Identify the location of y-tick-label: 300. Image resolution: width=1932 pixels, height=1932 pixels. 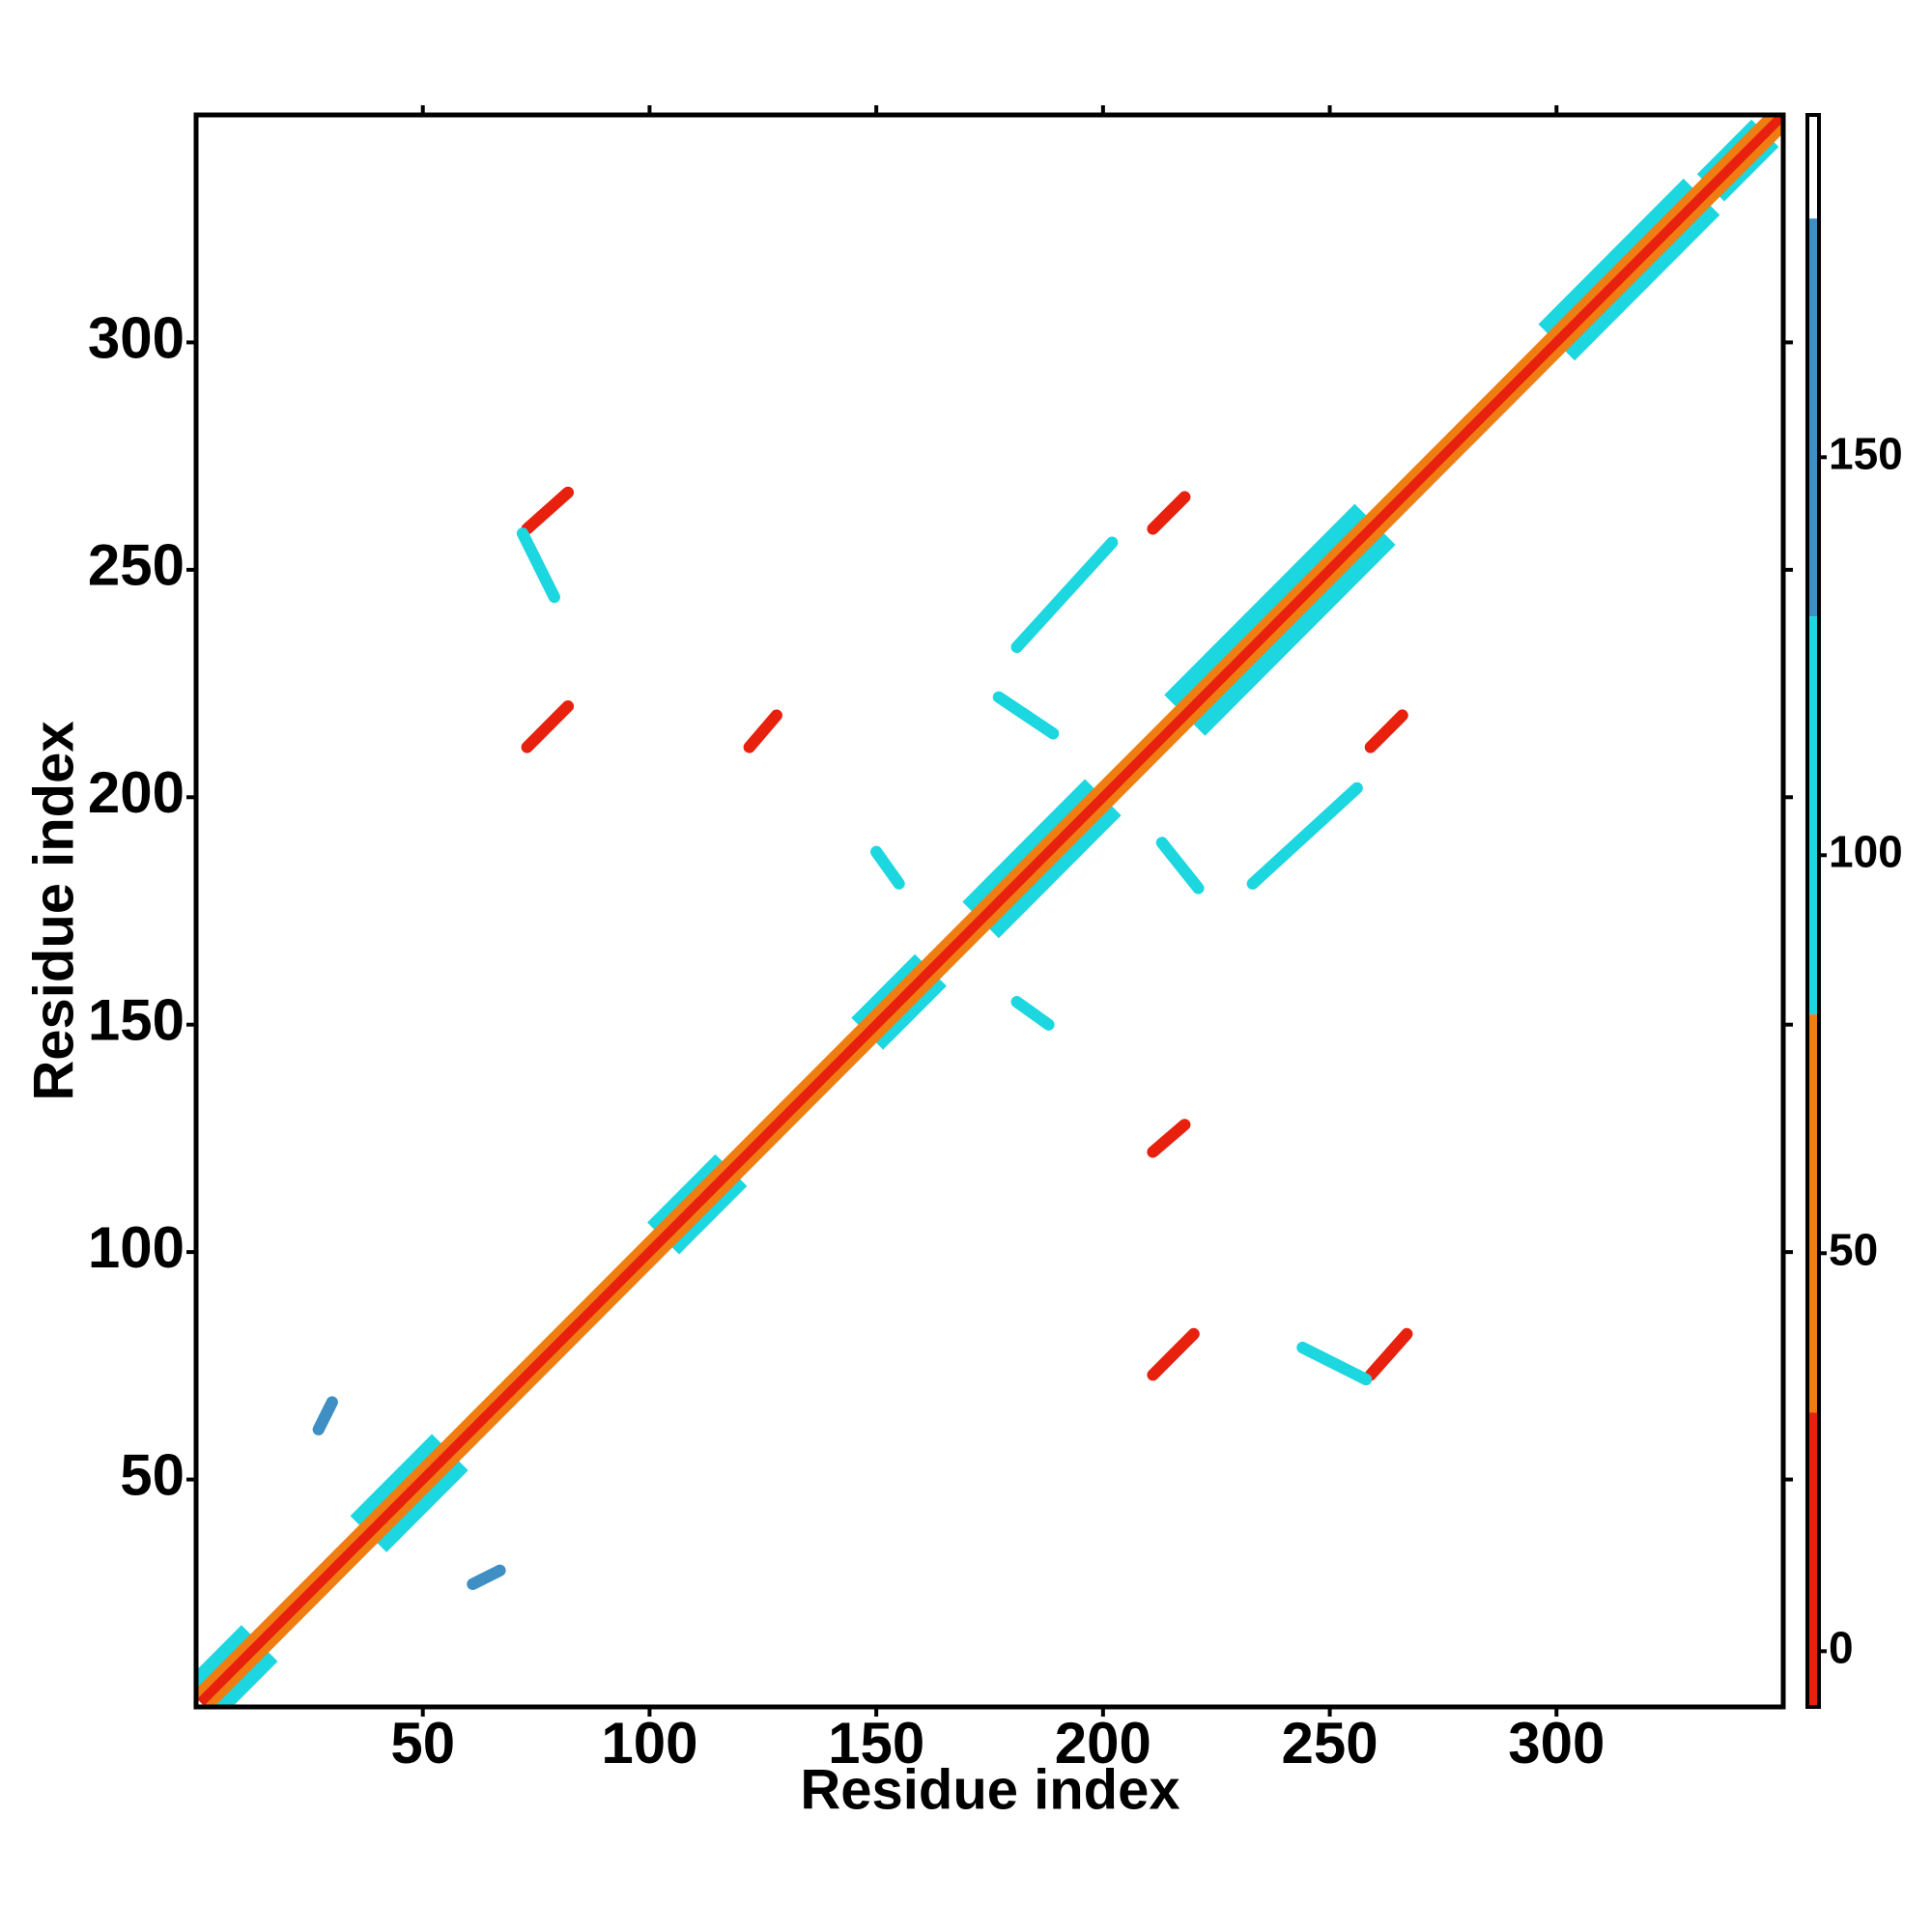
(136, 337).